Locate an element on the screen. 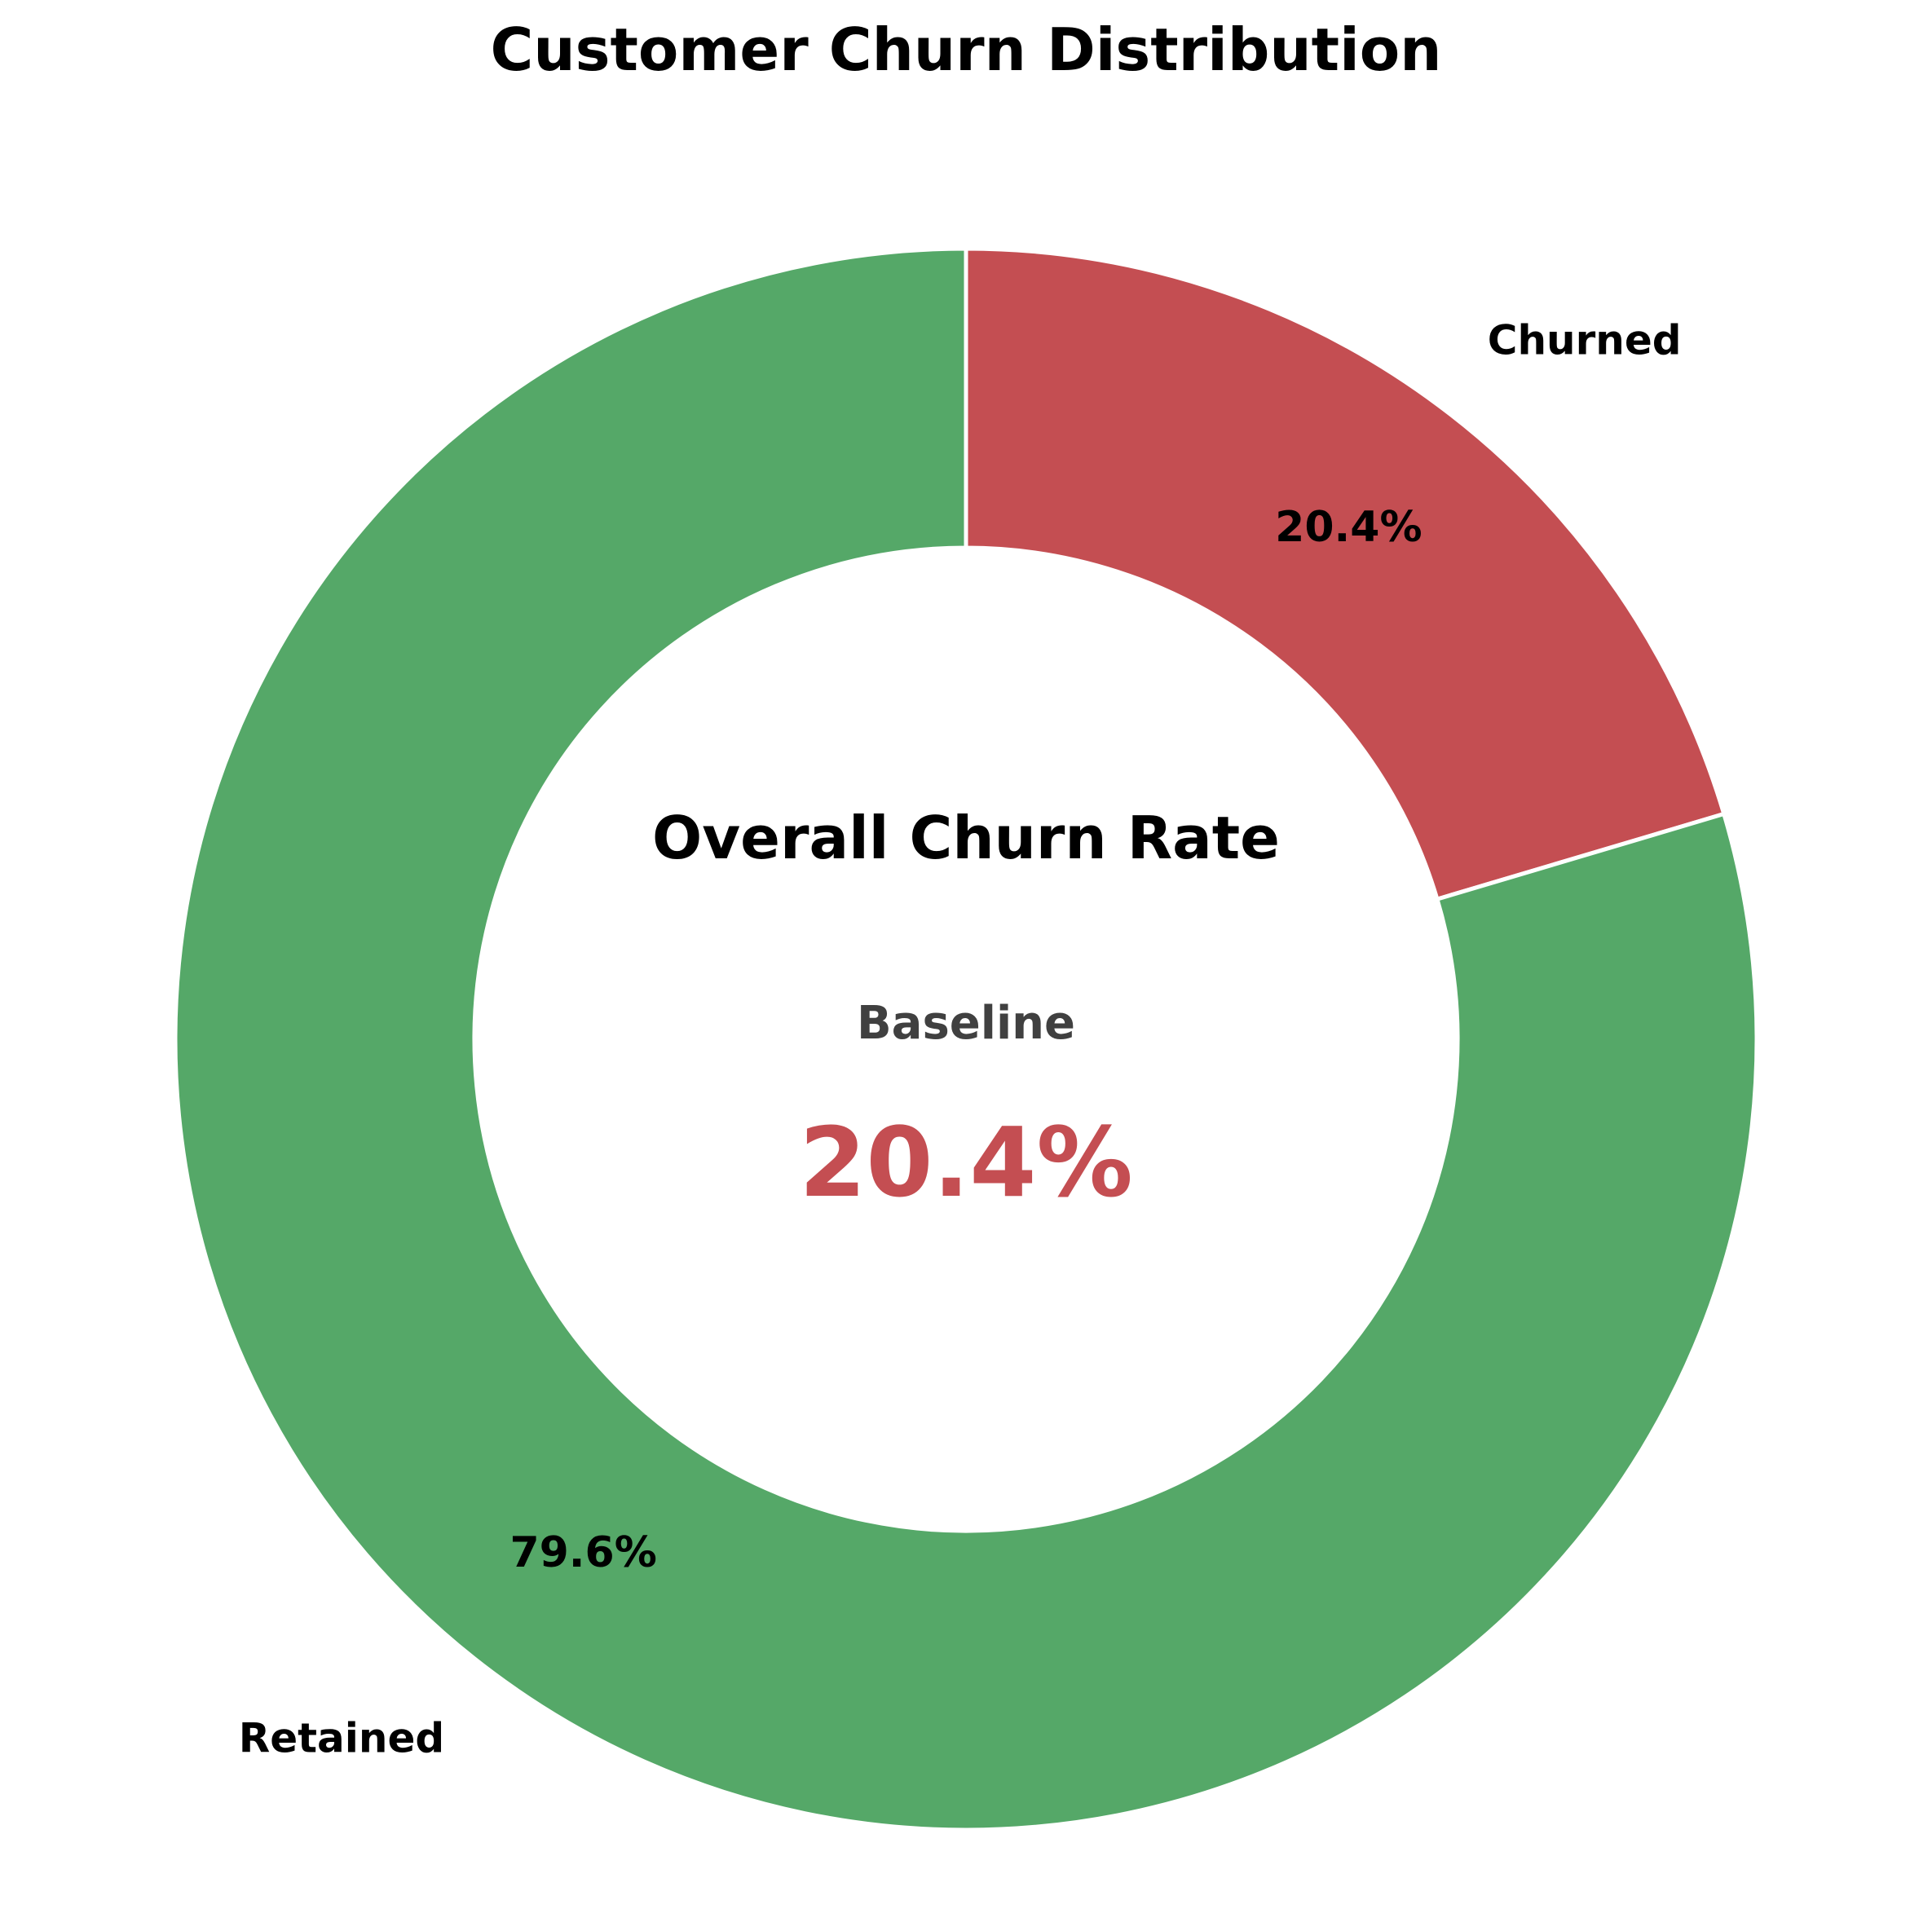 The width and height of the screenshot is (1932, 1931). center-subheading: Baseline is located at coordinates (966, 1023).